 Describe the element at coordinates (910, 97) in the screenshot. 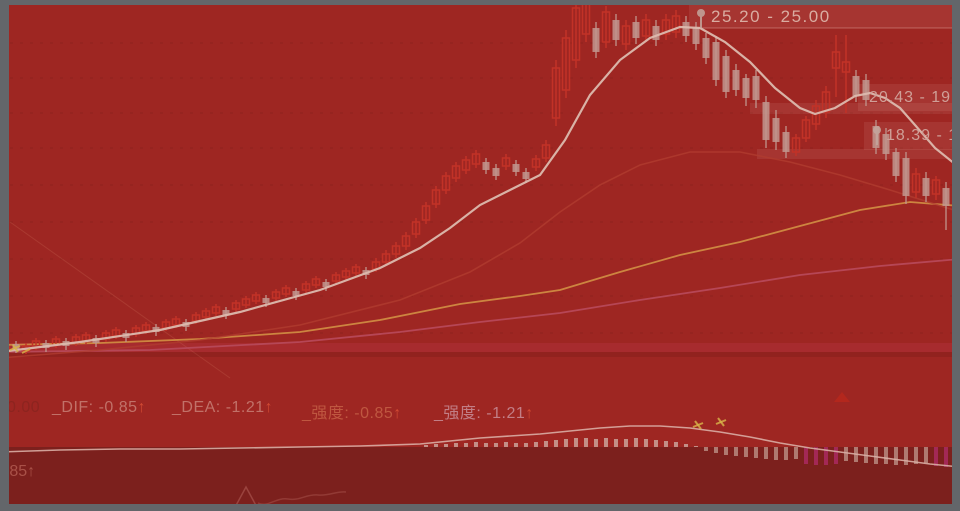

I see `price-range-label-mid: 20.43 - 19` at that location.